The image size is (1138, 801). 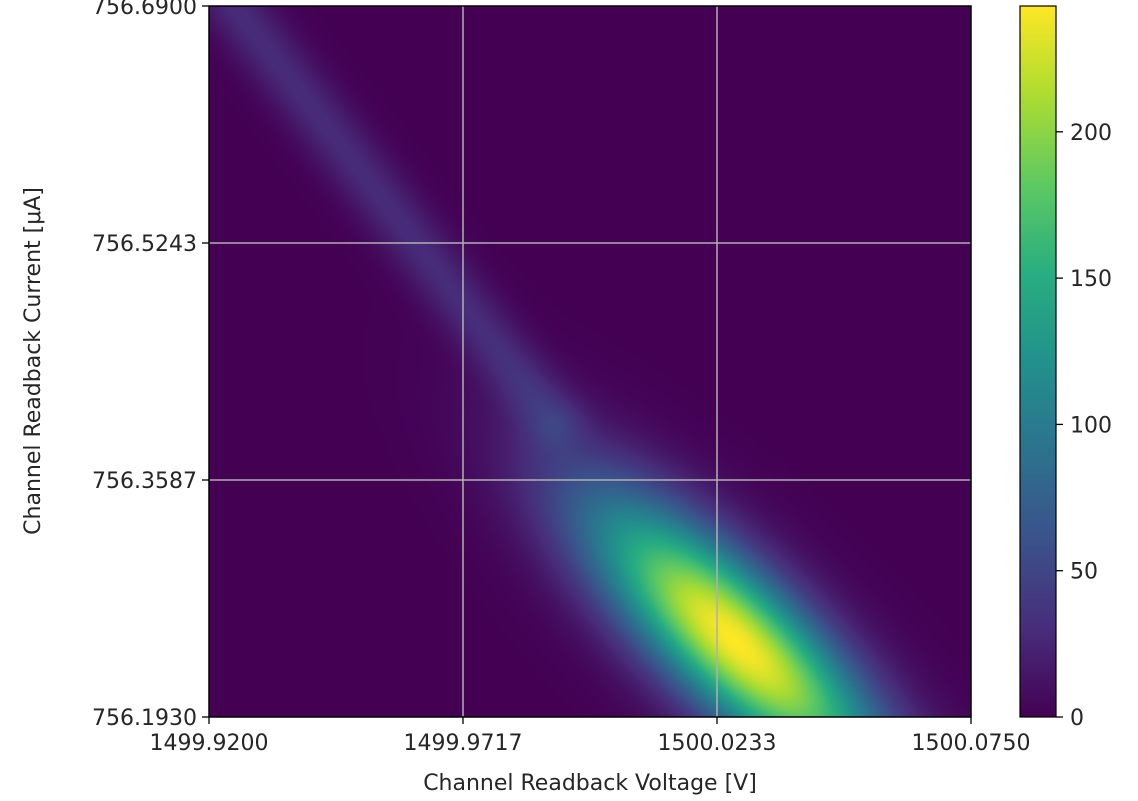 What do you see at coordinates (463, 743) in the screenshot?
I see `x-tick-label: 1499.9717` at bounding box center [463, 743].